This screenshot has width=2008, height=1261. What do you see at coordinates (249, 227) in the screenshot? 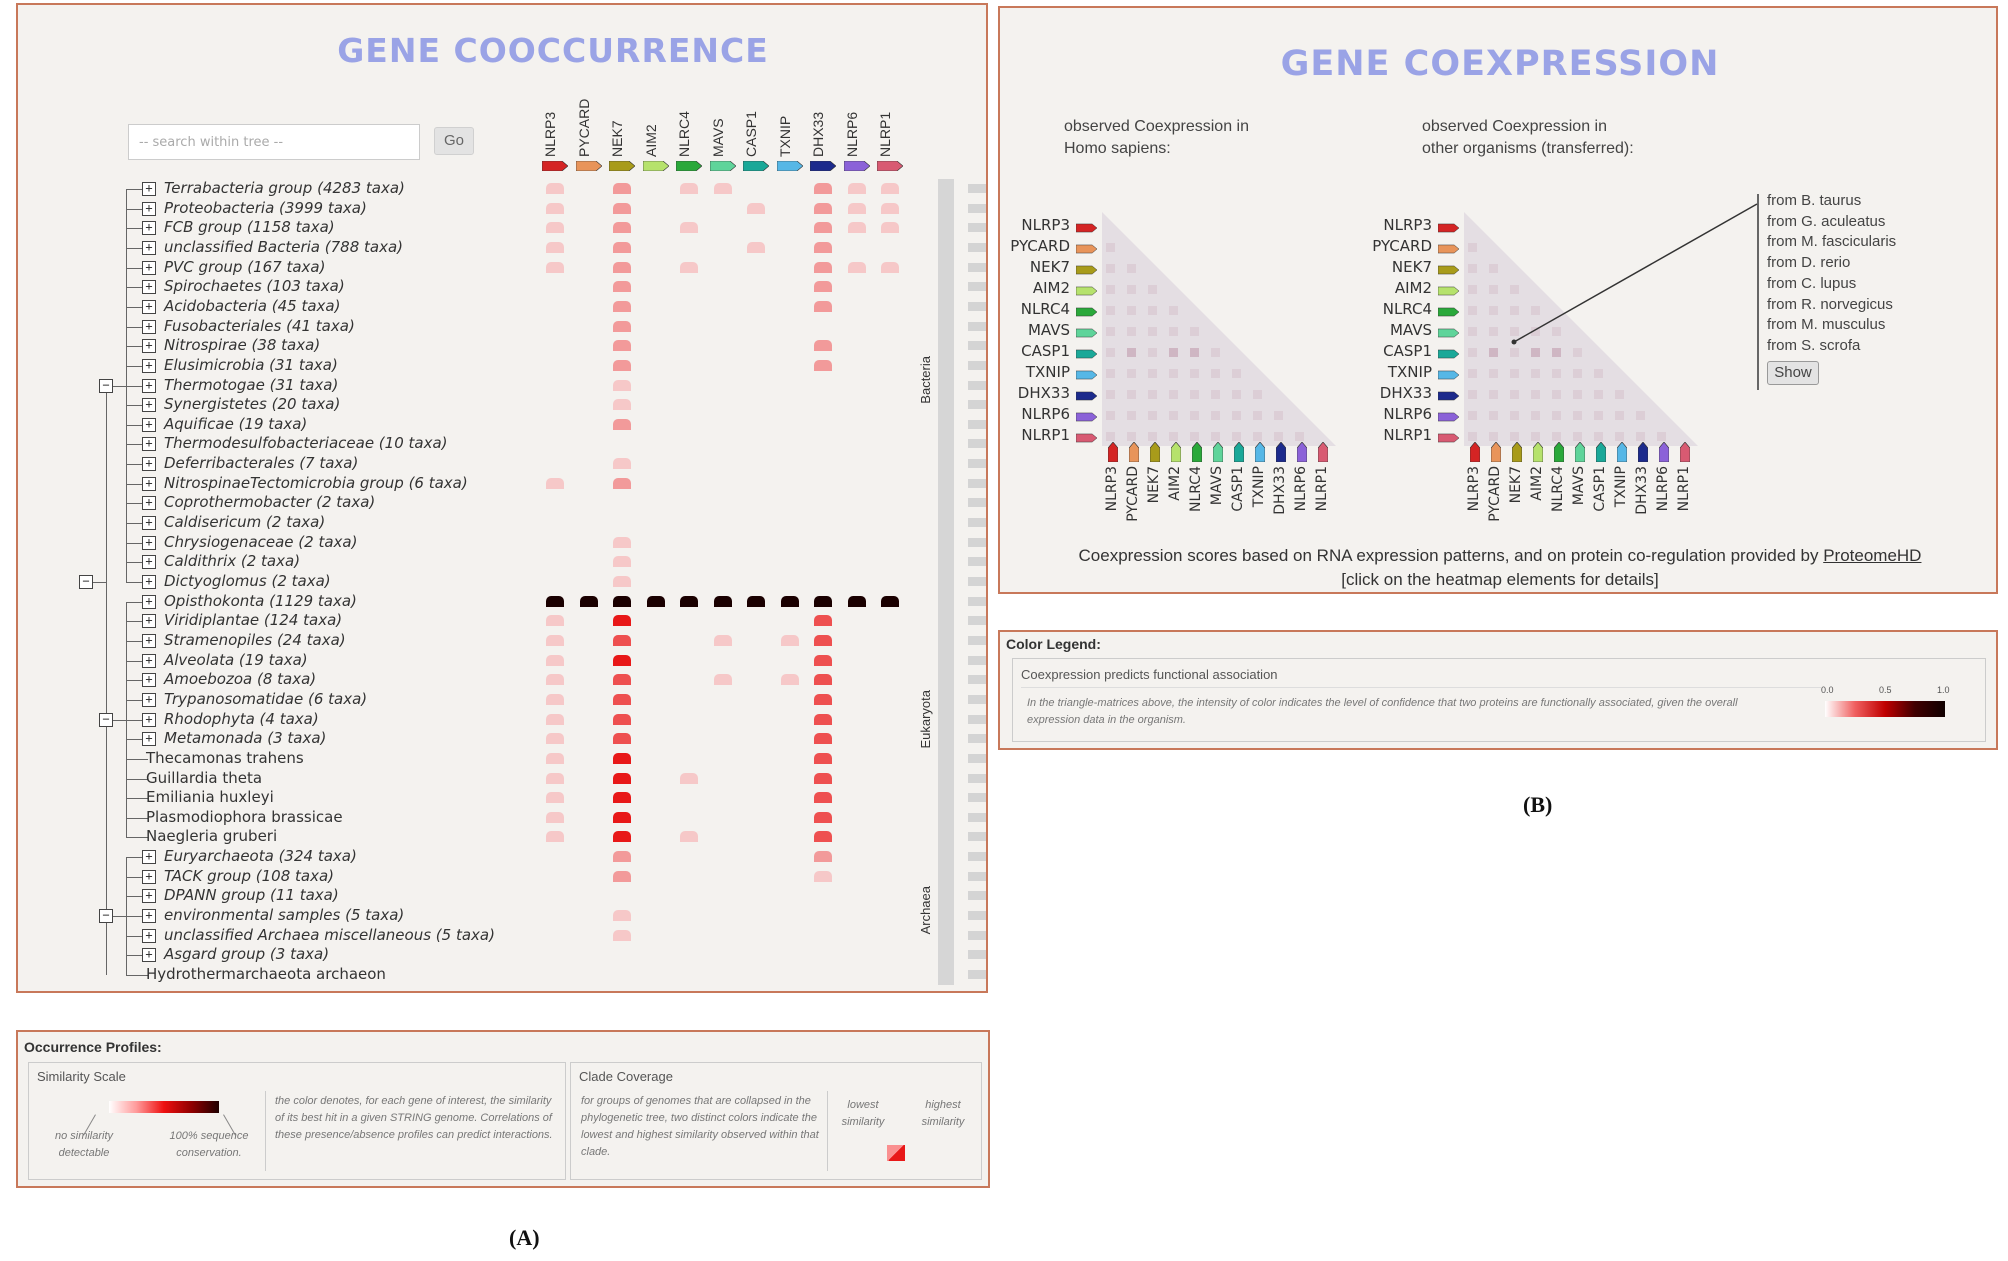
I see `taxon-label: FCB group (1158 taxa)` at bounding box center [249, 227].